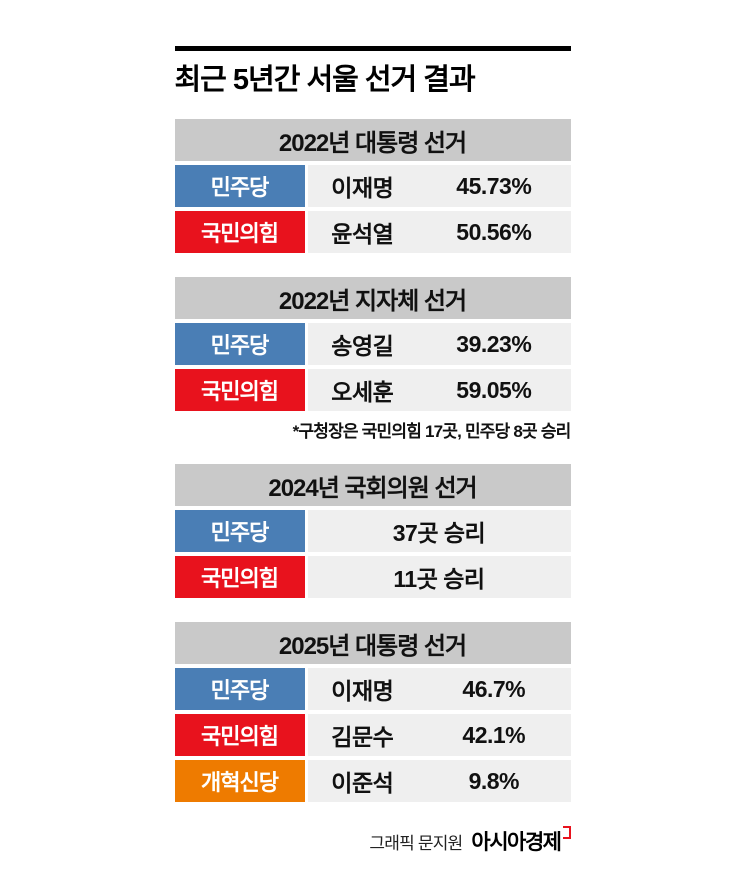 This screenshot has height=878, width=745. Describe the element at coordinates (325, 80) in the screenshot. I see `page-title: 최근 5년간 서울 선거 결과` at that location.